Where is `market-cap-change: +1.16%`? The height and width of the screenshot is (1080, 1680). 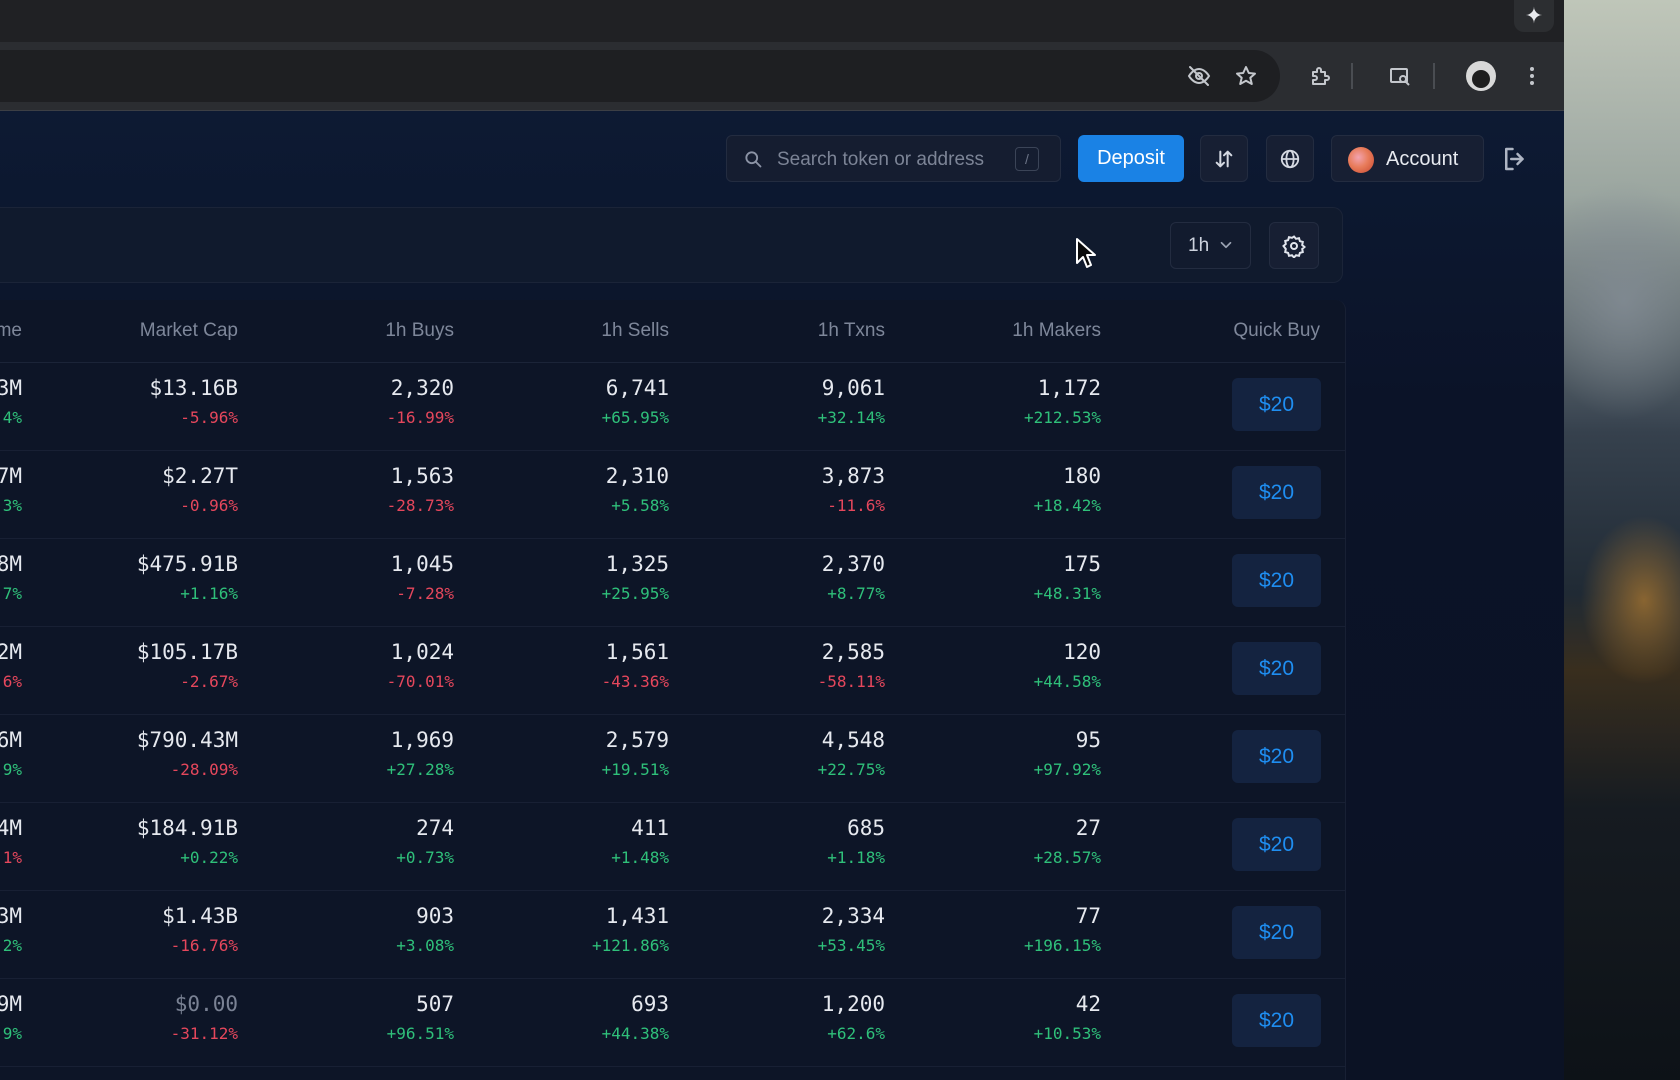 market-cap-change: +1.16% is located at coordinates (209, 593).